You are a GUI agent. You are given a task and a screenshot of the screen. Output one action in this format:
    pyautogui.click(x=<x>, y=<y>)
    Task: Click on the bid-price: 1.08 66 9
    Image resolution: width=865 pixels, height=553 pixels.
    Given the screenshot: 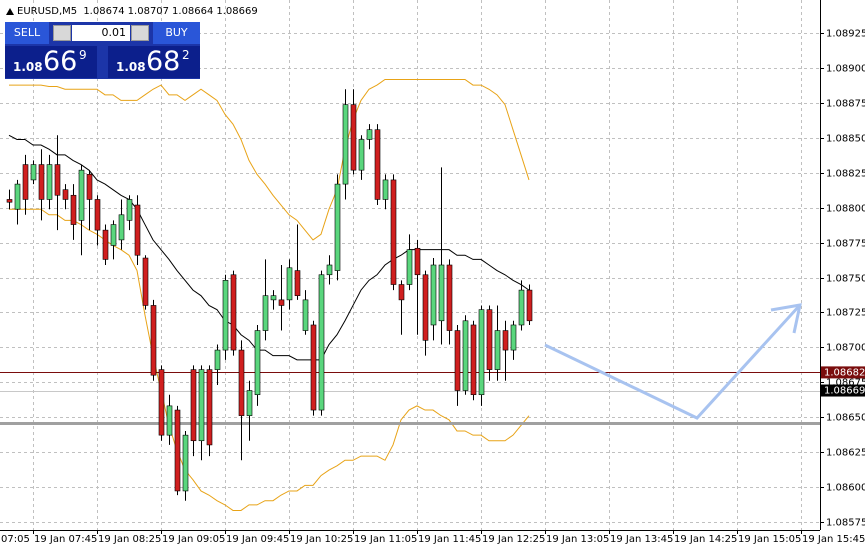 What is the action you would take?
    pyautogui.click(x=51, y=62)
    